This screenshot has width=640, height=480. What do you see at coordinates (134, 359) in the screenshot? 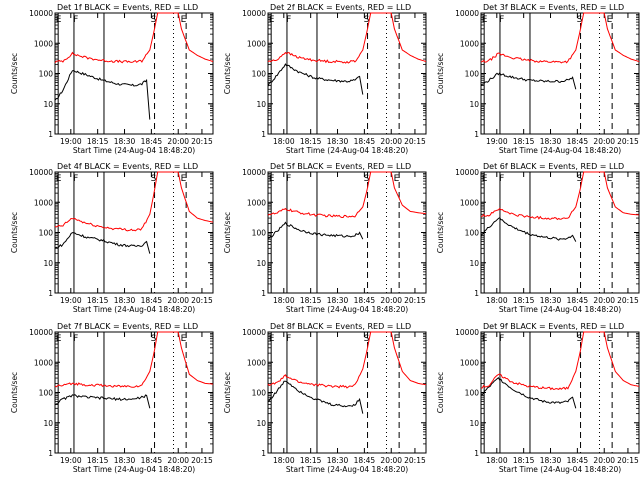
I see `lld-series-line` at bounding box center [134, 359].